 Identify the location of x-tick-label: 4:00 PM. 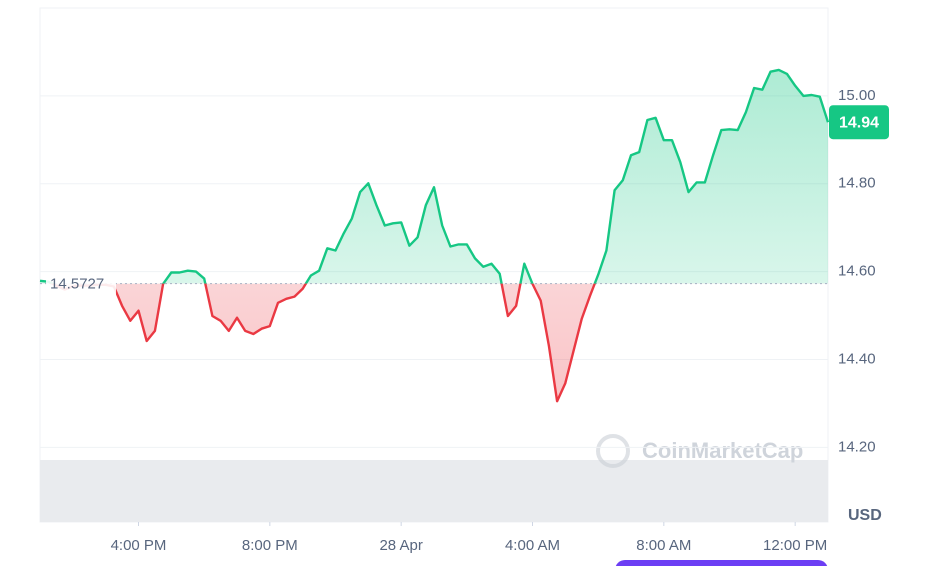
(139, 545).